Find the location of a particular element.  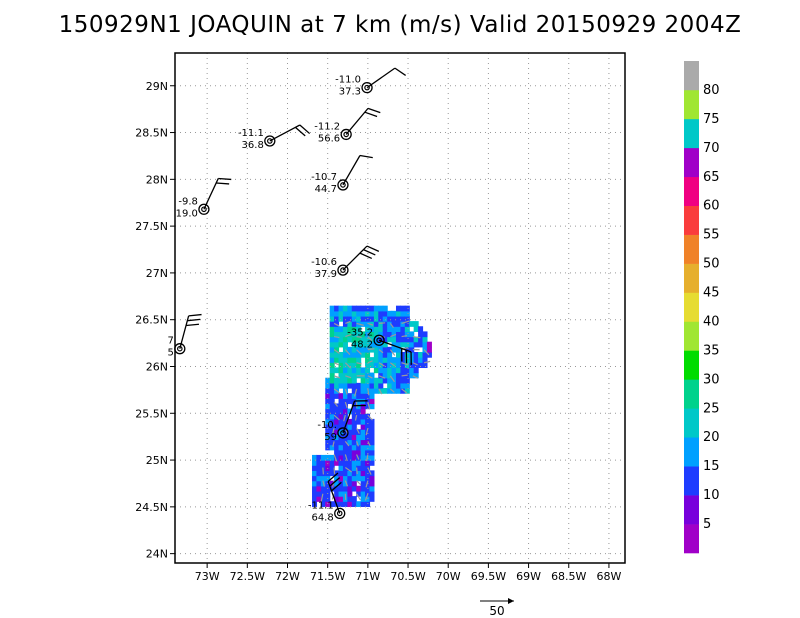

x-tick-label: 69.5W is located at coordinates (488, 576).